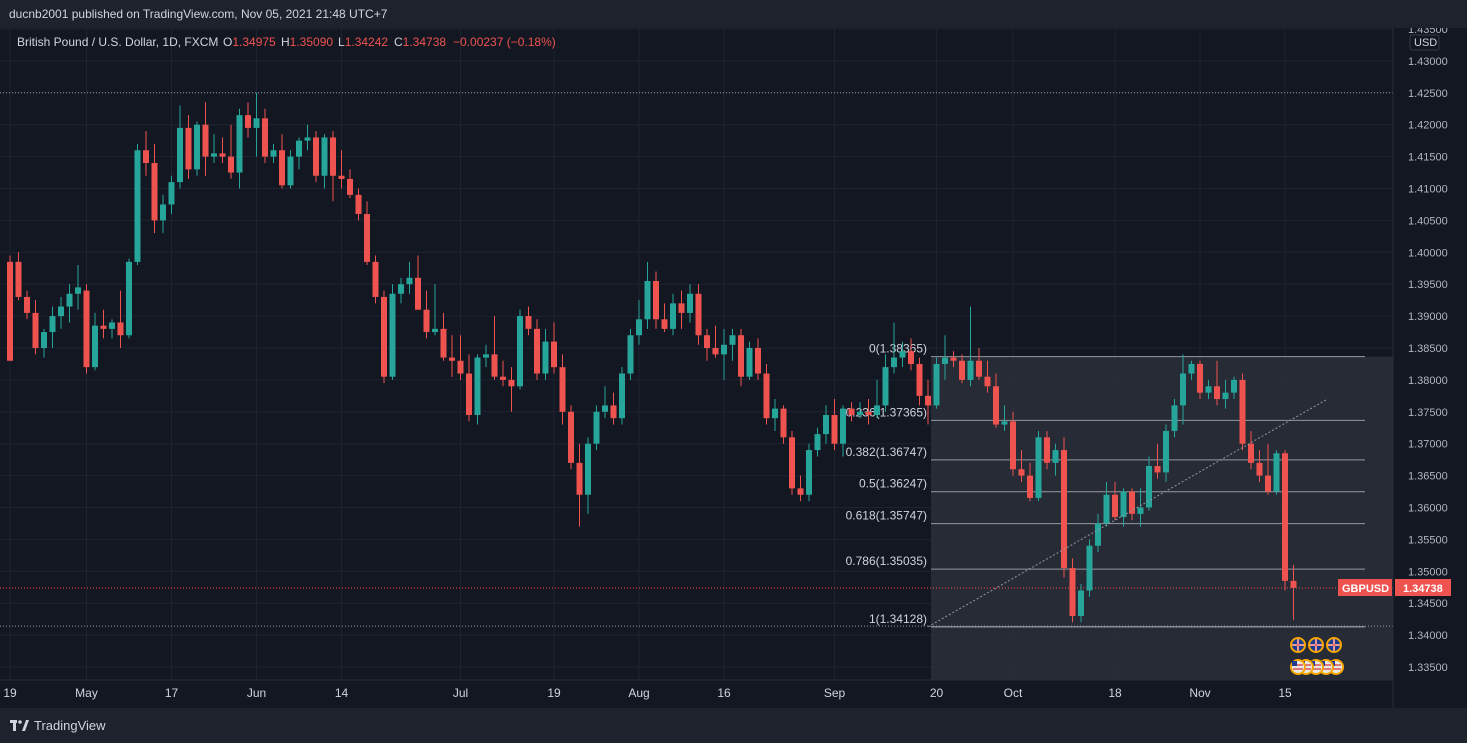  I want to click on price-tick-label: 1.38000, so click(1428, 381).